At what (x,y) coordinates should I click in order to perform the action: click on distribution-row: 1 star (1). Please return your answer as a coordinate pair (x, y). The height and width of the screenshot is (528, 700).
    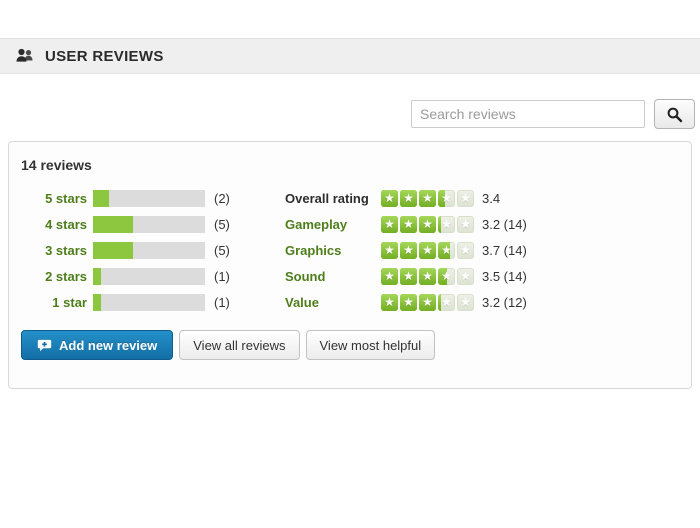
    Looking at the image, I should click on (146, 302).